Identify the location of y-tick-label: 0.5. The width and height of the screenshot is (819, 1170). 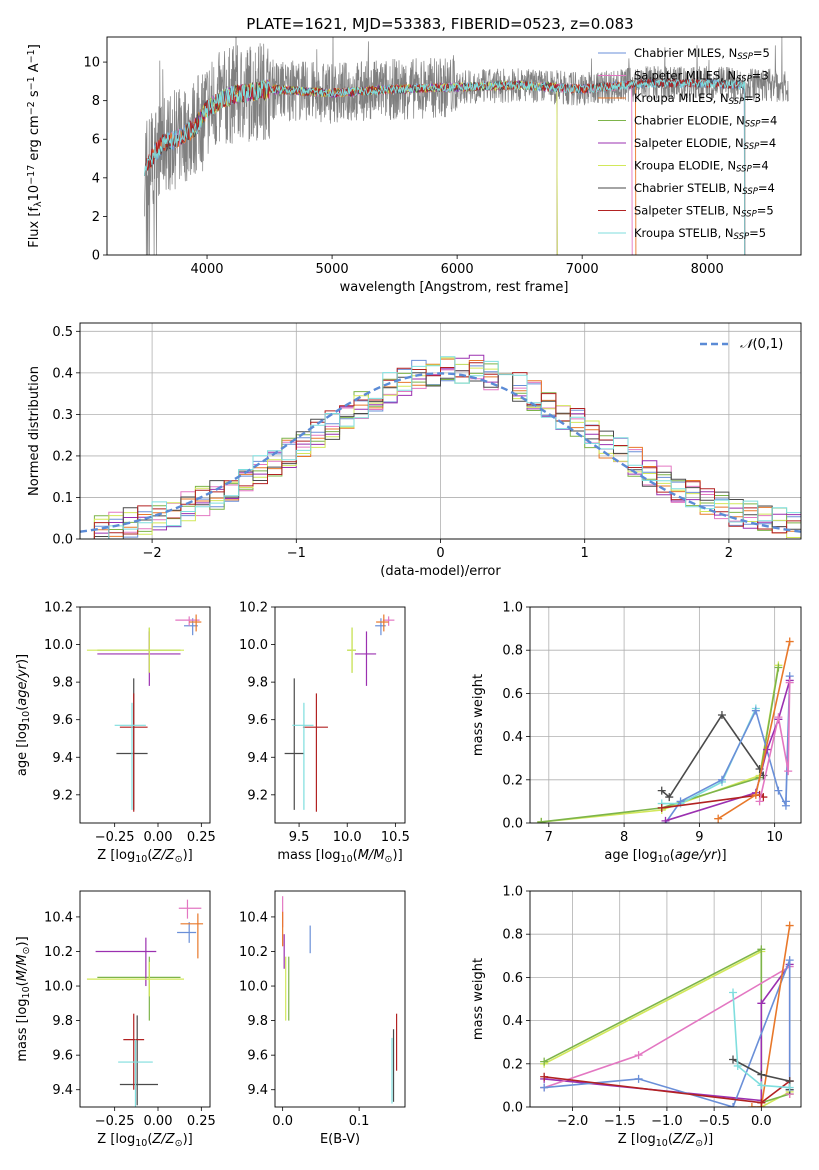
(62, 332).